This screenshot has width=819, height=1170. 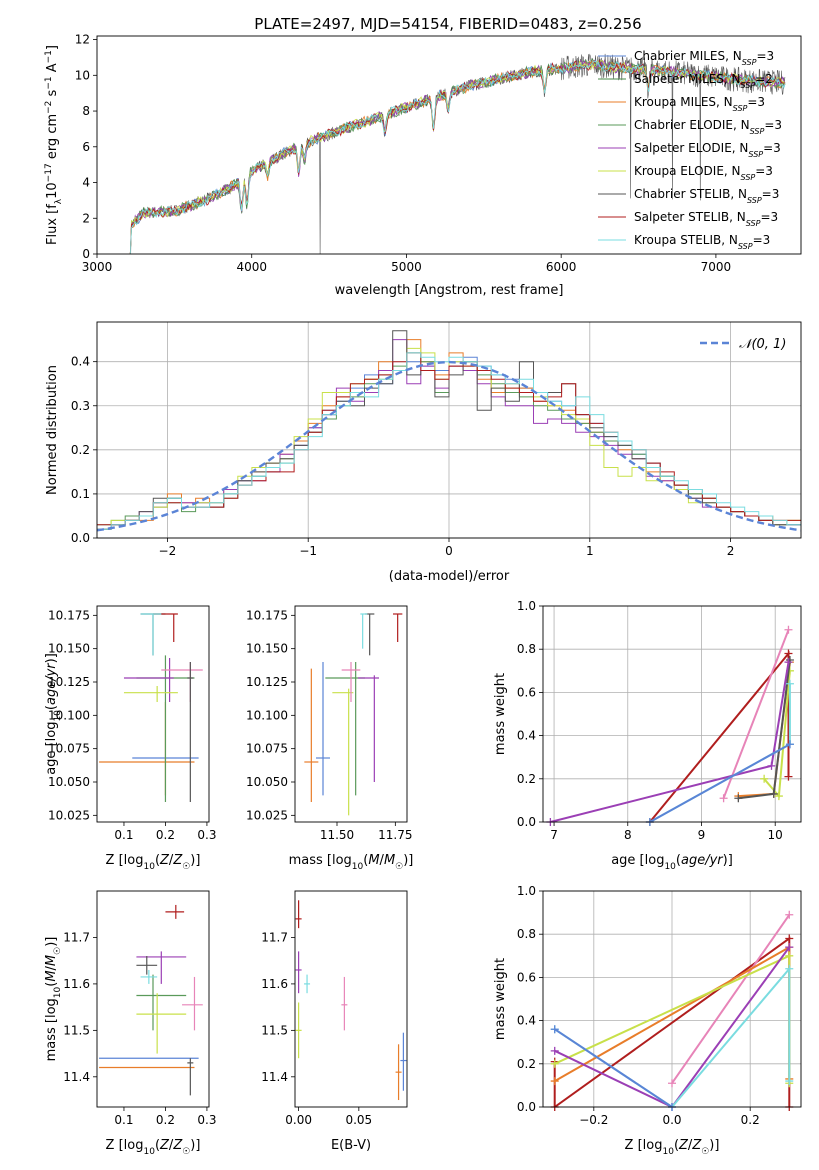 What do you see at coordinates (59, 201) in the screenshot?
I see `label-part: λ` at bounding box center [59, 201].